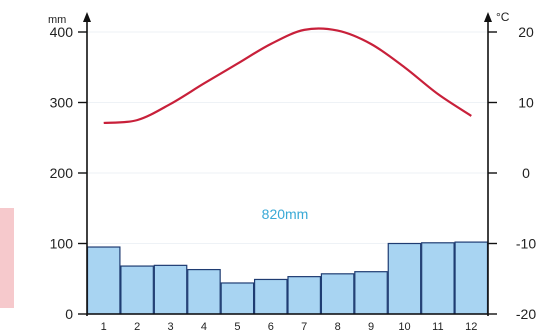 The image size is (558, 334). What do you see at coordinates (404, 327) in the screenshot?
I see `month-label: 10` at bounding box center [404, 327].